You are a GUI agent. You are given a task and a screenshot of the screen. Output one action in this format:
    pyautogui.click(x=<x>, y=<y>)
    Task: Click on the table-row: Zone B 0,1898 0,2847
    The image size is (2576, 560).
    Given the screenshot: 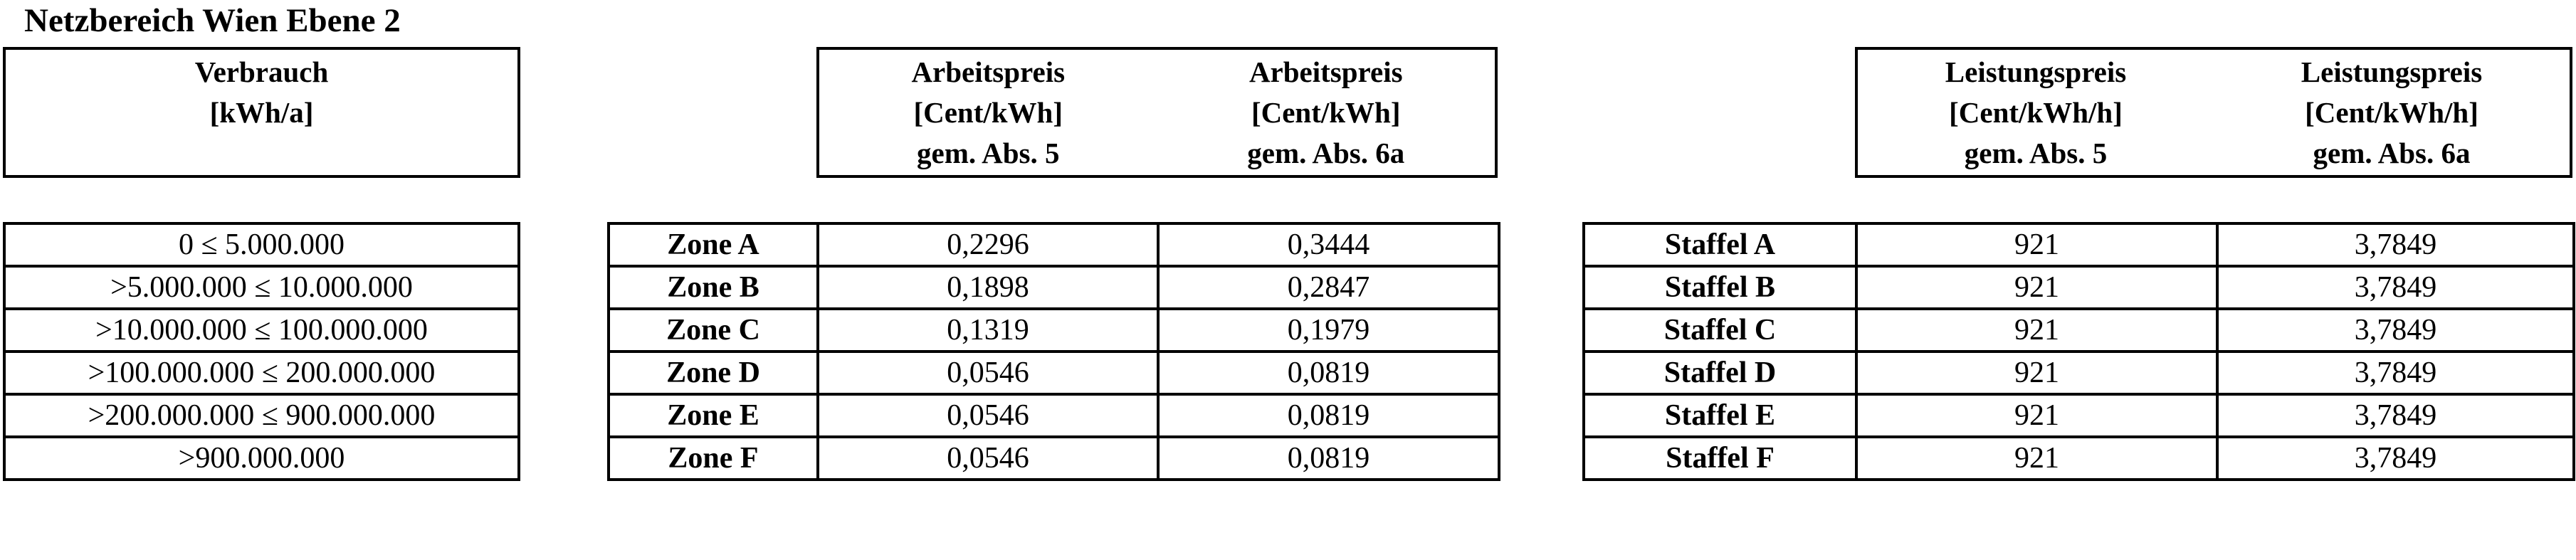 What is the action you would take?
    pyautogui.click(x=1053, y=287)
    